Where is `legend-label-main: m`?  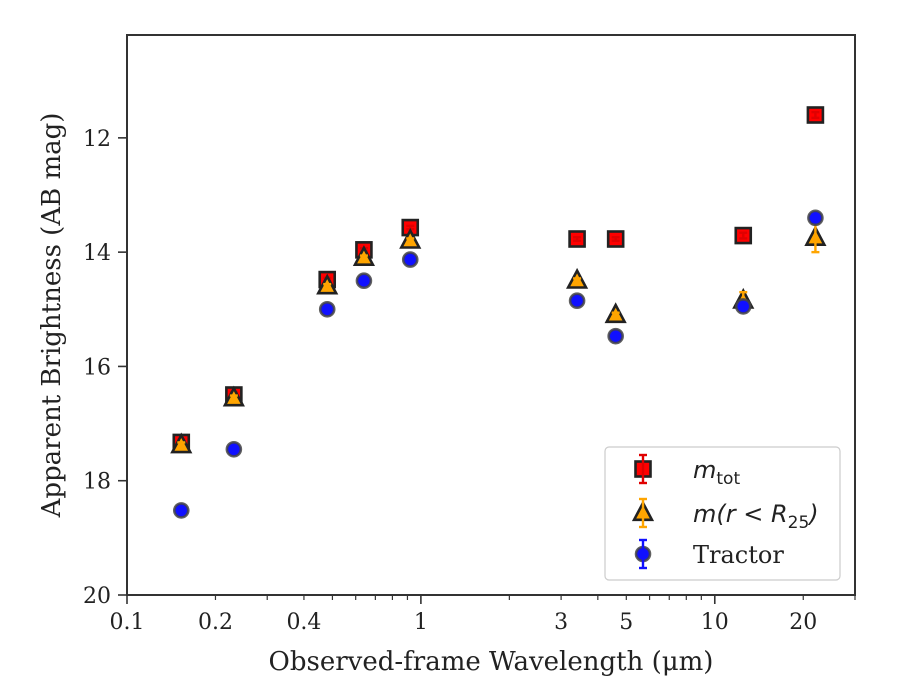
legend-label-main: m is located at coordinates (704, 470).